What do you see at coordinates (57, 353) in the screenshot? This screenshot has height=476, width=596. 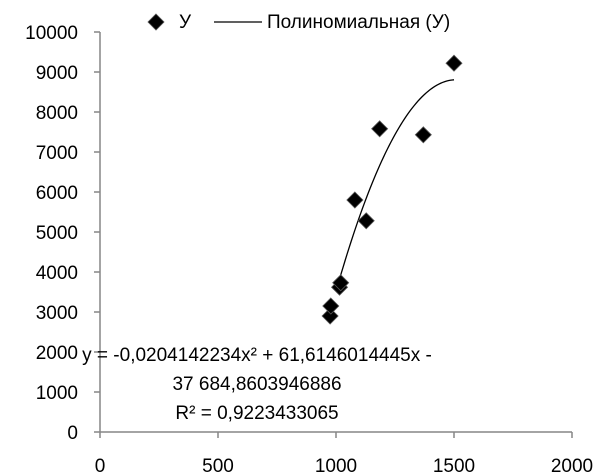 I see `y-tick-label: 2000` at bounding box center [57, 353].